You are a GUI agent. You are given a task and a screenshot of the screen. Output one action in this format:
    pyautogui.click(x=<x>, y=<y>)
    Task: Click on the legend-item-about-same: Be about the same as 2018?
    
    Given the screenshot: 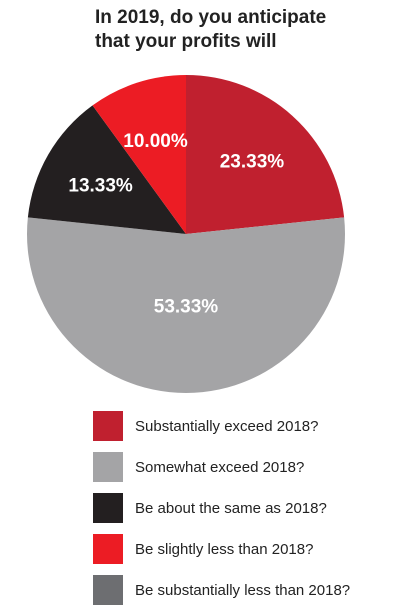 What is the action you would take?
    pyautogui.click(x=243, y=508)
    